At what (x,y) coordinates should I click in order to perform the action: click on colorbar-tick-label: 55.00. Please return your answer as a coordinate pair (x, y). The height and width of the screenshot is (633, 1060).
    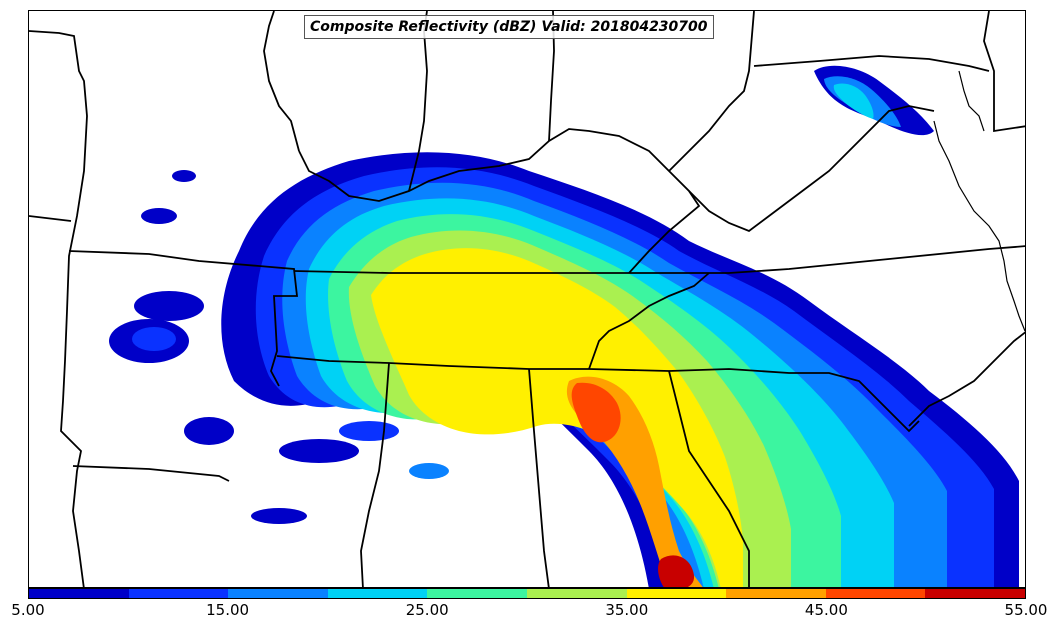
    Looking at the image, I should click on (1026, 610).